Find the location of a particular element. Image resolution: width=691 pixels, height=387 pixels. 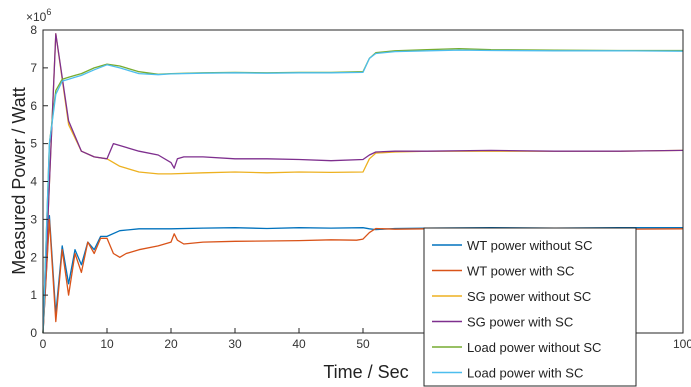

y-axis-title: Measured Power / Watt is located at coordinates (19, 180).